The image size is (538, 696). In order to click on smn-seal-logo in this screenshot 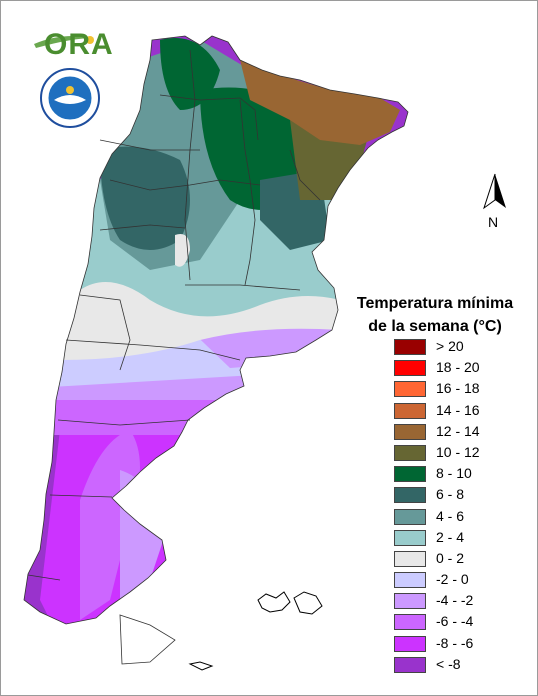, I will do `click(70, 98)`.